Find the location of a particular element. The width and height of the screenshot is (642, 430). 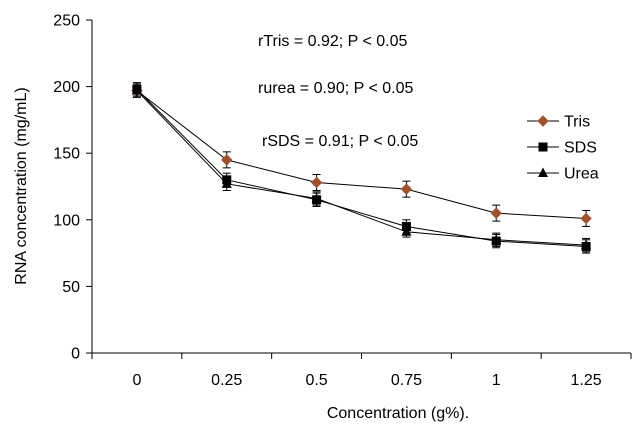

x-ticks: 0 0.25 0.5 0.75 1 1.25 is located at coordinates (361, 371).